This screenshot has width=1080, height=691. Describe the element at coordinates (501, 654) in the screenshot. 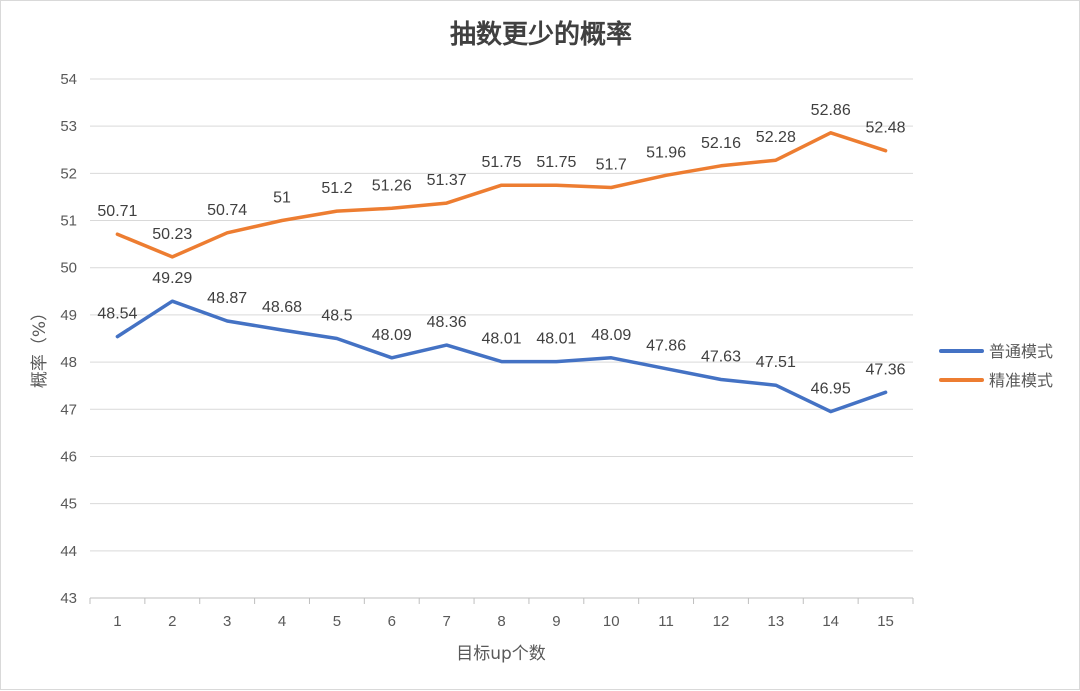

I see `x-axis-title: 目标up个数` at that location.